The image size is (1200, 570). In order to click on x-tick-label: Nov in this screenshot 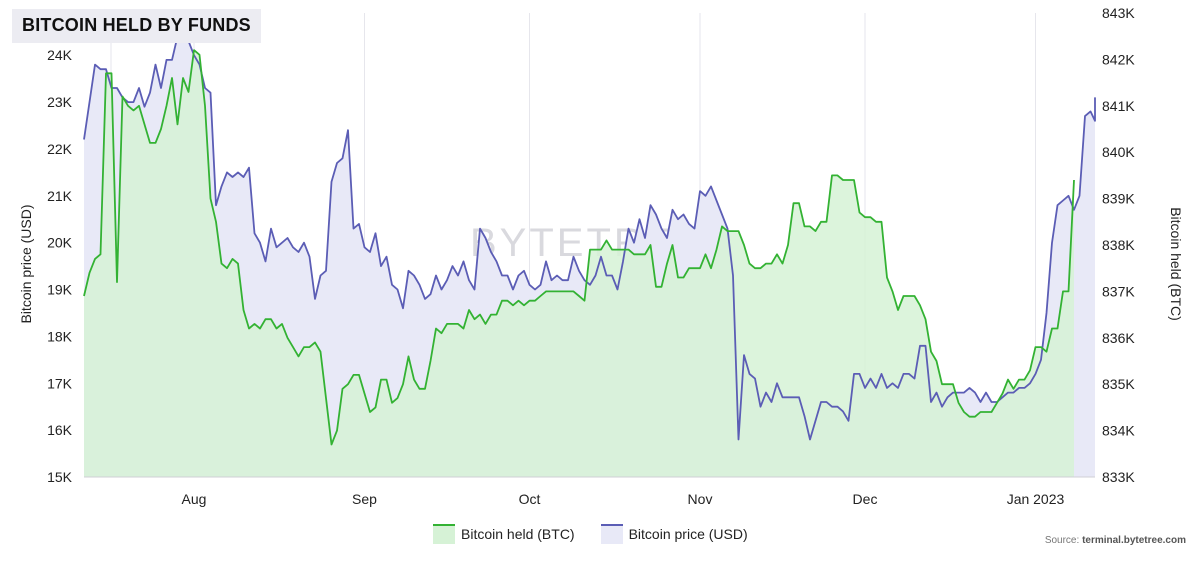, I will do `click(700, 499)`.